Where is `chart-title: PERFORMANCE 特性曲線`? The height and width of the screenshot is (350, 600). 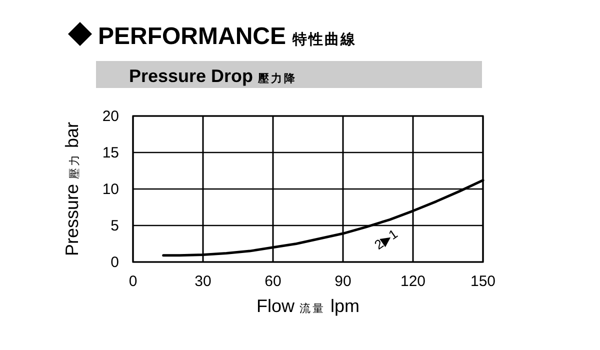 chart-title: PERFORMANCE 特性曲線 is located at coordinates (227, 36).